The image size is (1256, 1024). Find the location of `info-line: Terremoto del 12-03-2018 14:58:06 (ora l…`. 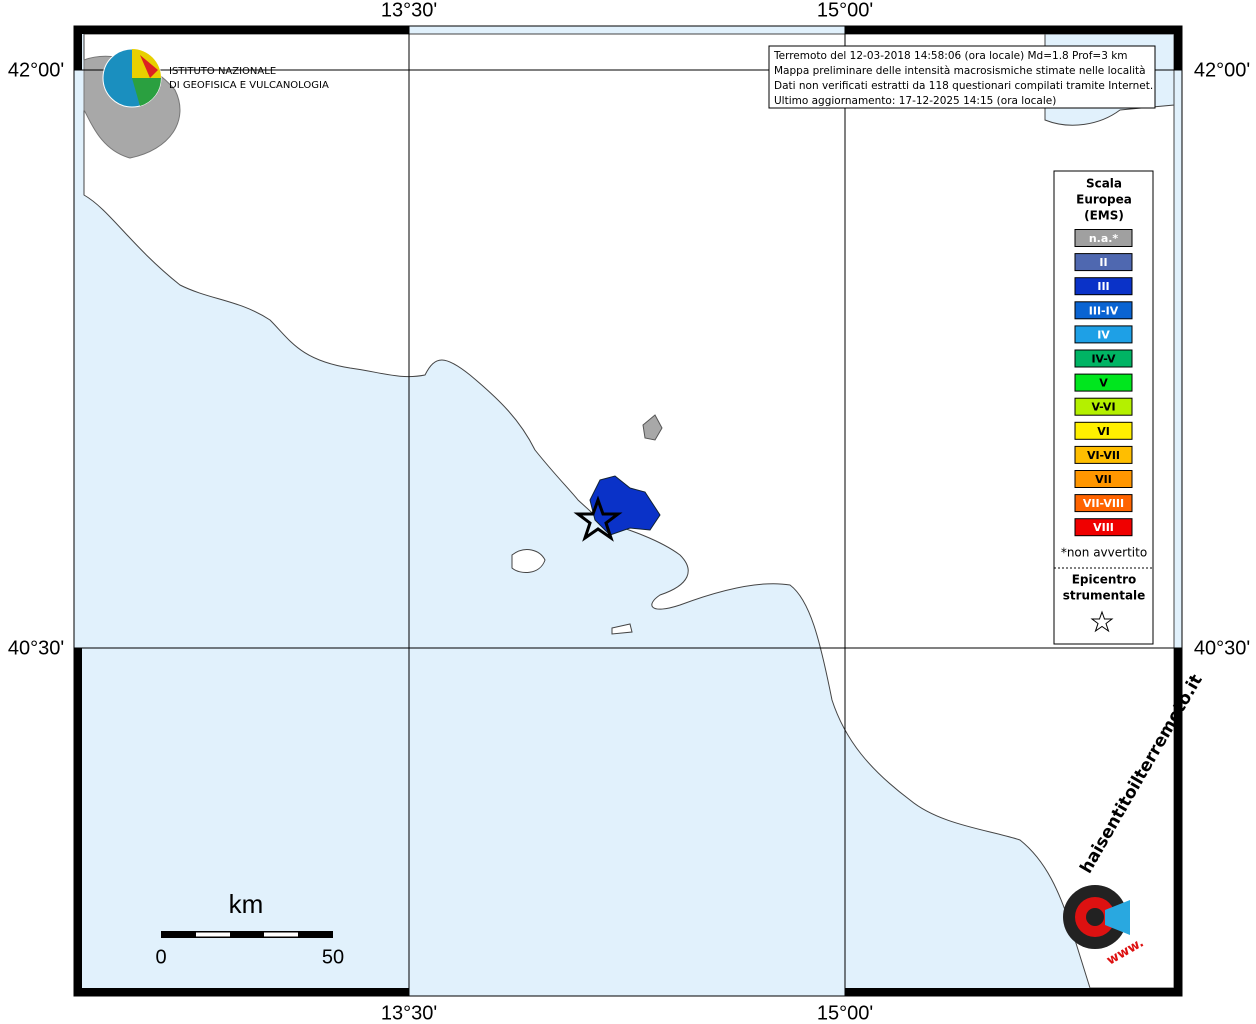

info-line: Terremoto del 12-03-2018 14:58:06 (ora l… is located at coordinates (950, 56).